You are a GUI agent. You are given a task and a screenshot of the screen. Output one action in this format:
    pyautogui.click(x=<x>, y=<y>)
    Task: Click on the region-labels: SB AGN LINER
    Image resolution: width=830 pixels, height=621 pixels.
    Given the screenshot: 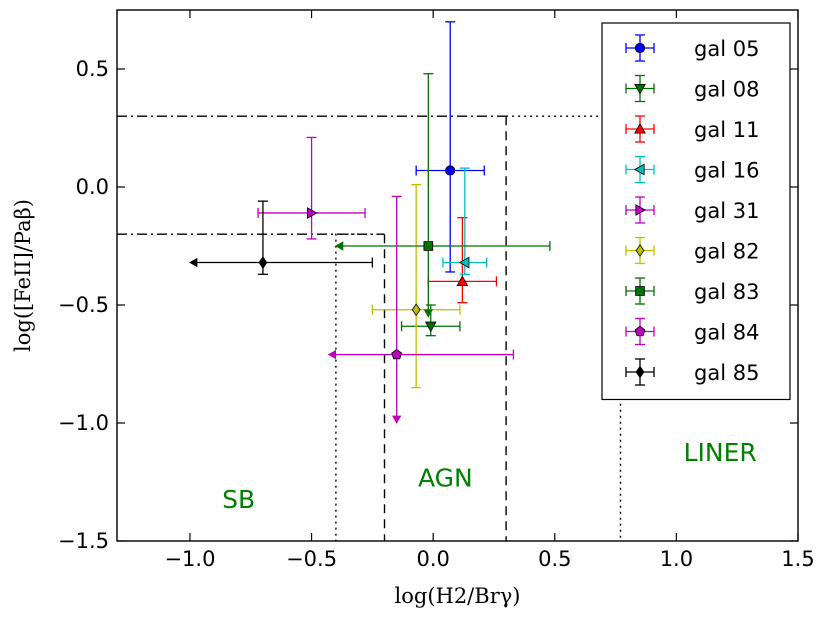 What is the action you would take?
    pyautogui.click(x=489, y=476)
    